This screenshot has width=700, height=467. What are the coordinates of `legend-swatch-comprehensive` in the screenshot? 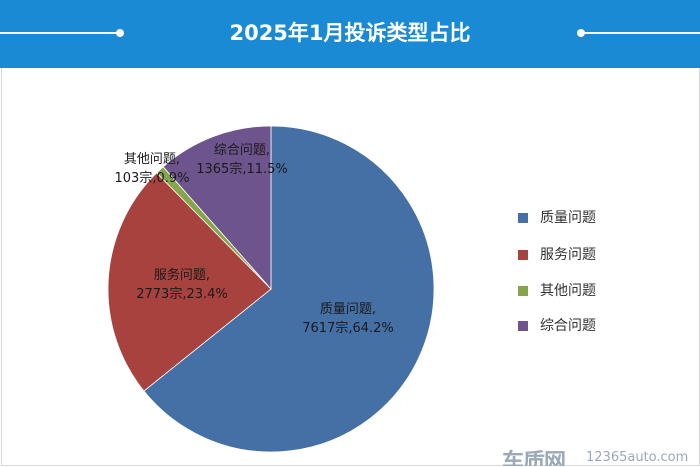 It's located at (523, 326).